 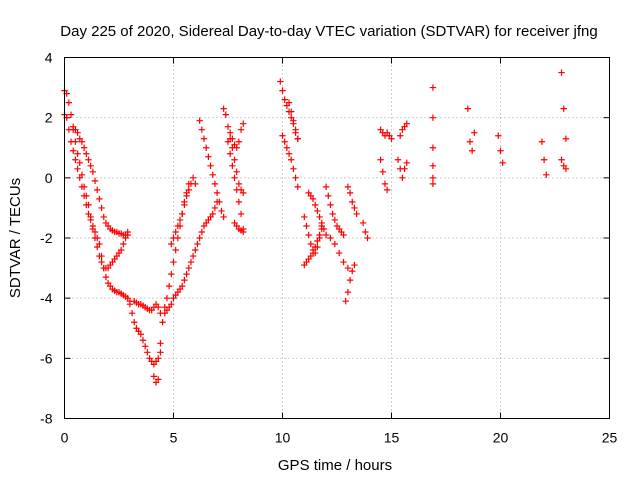 I want to click on y-tick-label: -8, so click(x=46, y=419).